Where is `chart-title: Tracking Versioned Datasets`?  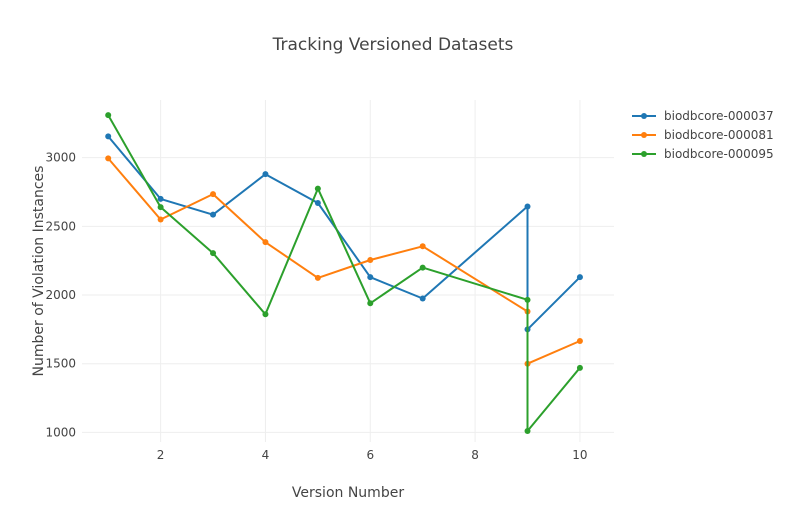
chart-title: Tracking Versioned Datasets is located at coordinates (393, 45).